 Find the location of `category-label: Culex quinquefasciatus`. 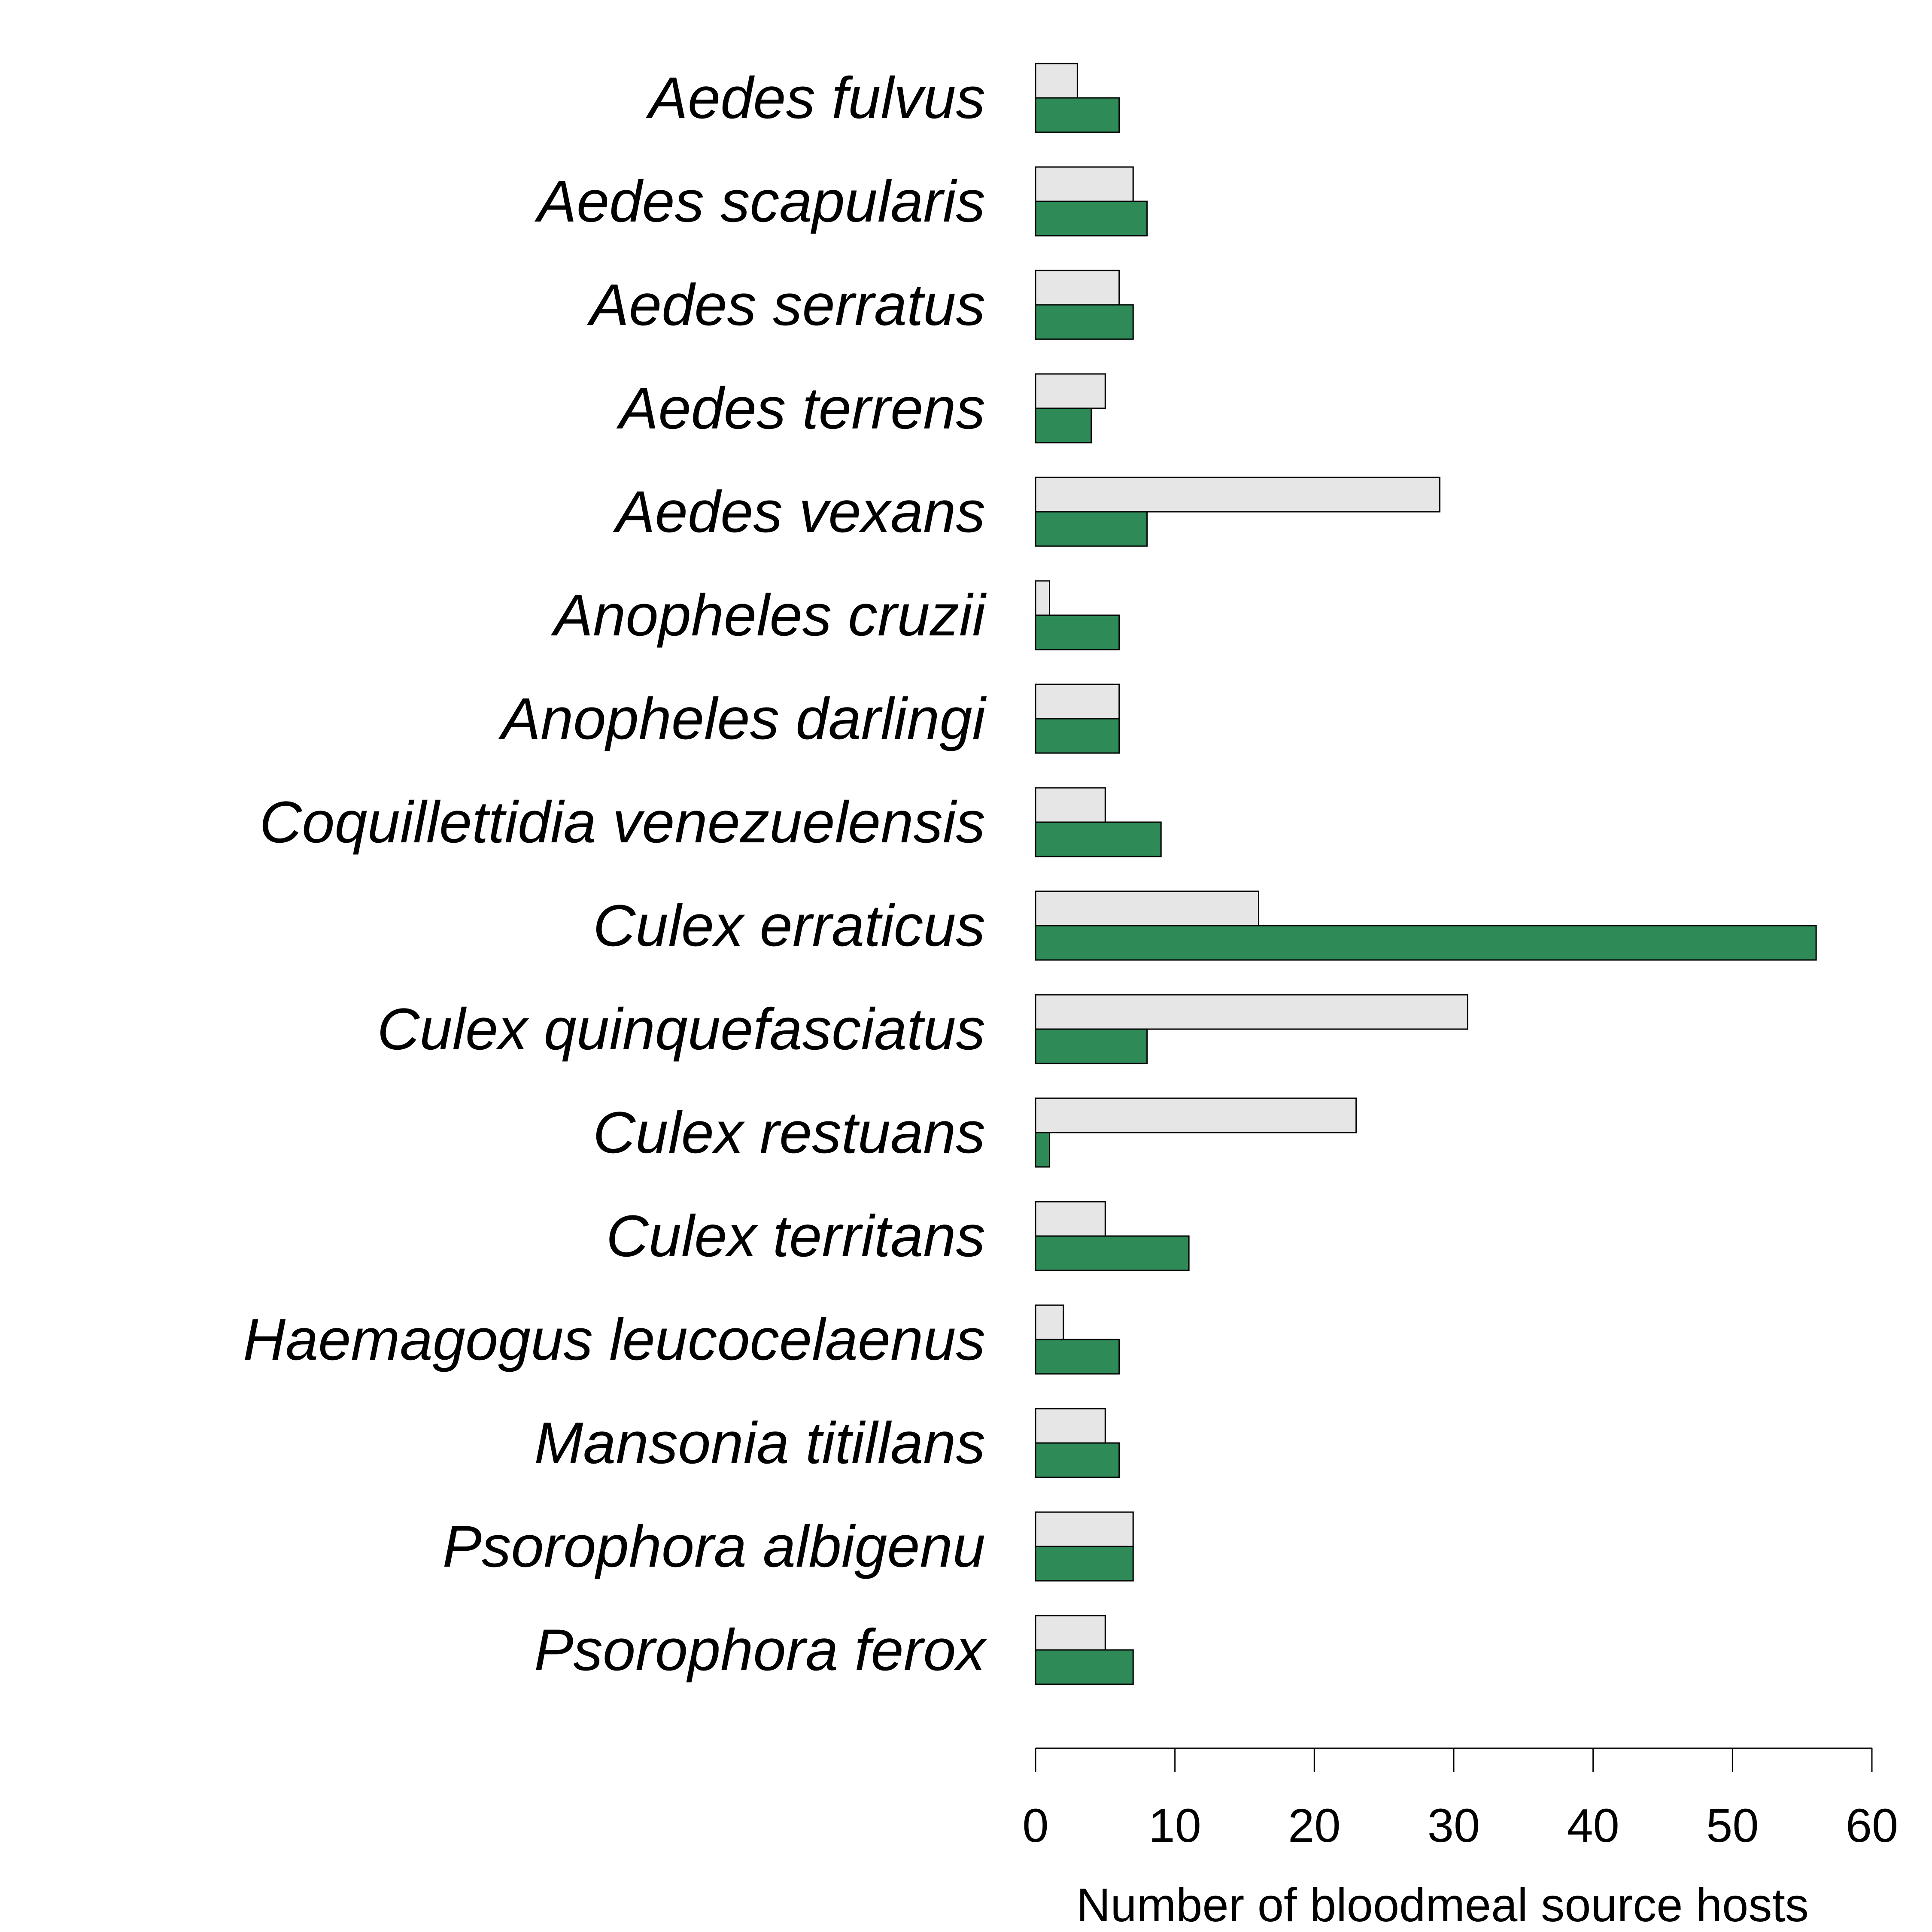

category-label: Culex quinquefasciatus is located at coordinates (681, 1029).